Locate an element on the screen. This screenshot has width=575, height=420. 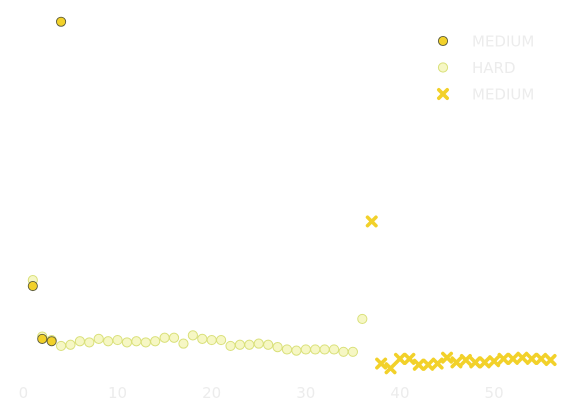
x-tick-label: 50 is located at coordinates (494, 393).